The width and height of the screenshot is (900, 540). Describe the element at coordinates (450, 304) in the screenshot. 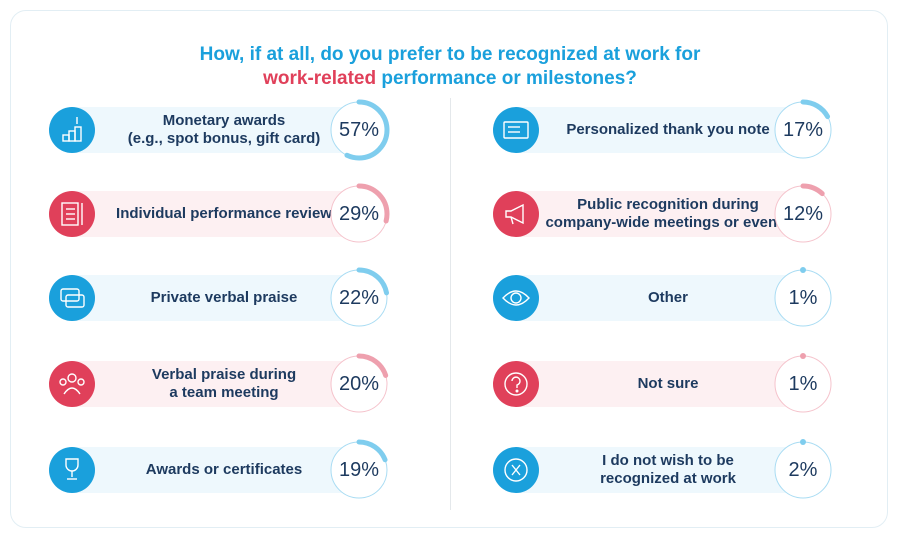

I see `column-divider` at that location.